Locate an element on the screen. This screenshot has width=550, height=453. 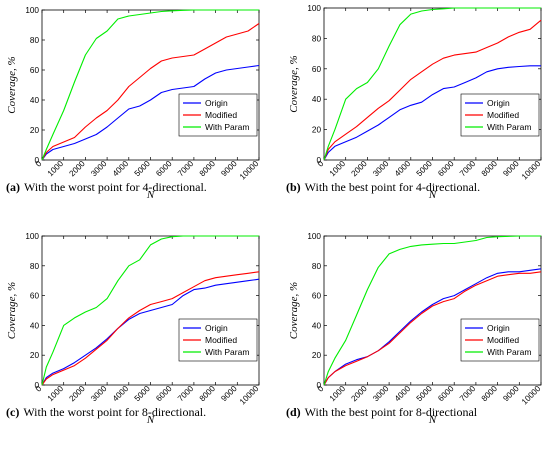
caption-text: With the best point for 8-directional is located at coordinates (391, 412).